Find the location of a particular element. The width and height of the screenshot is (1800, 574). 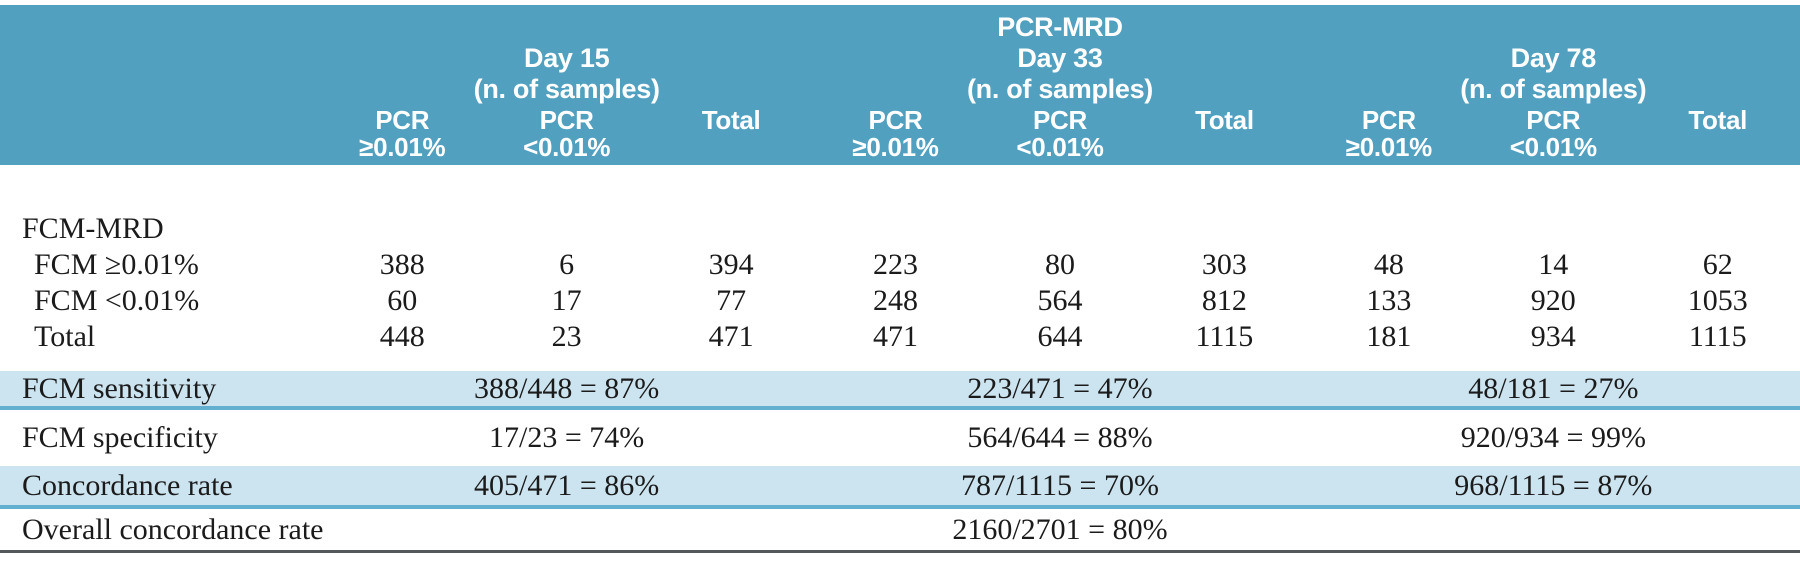

row-label: Concordance rate is located at coordinates (160, 486).